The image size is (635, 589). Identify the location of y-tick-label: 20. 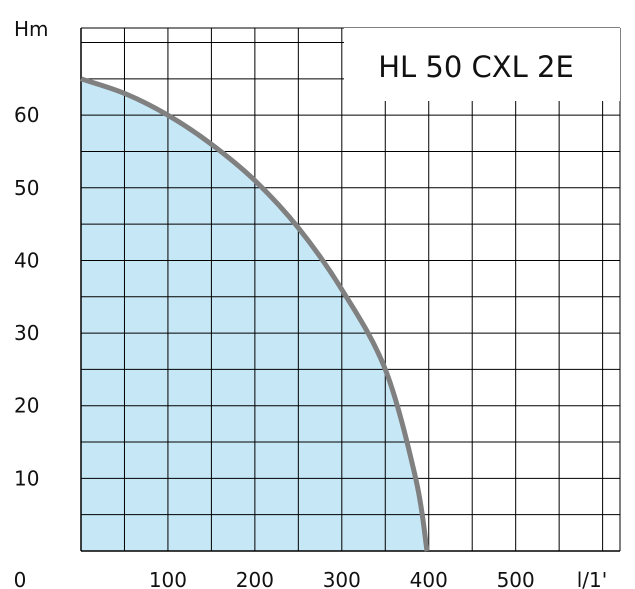
(26, 406).